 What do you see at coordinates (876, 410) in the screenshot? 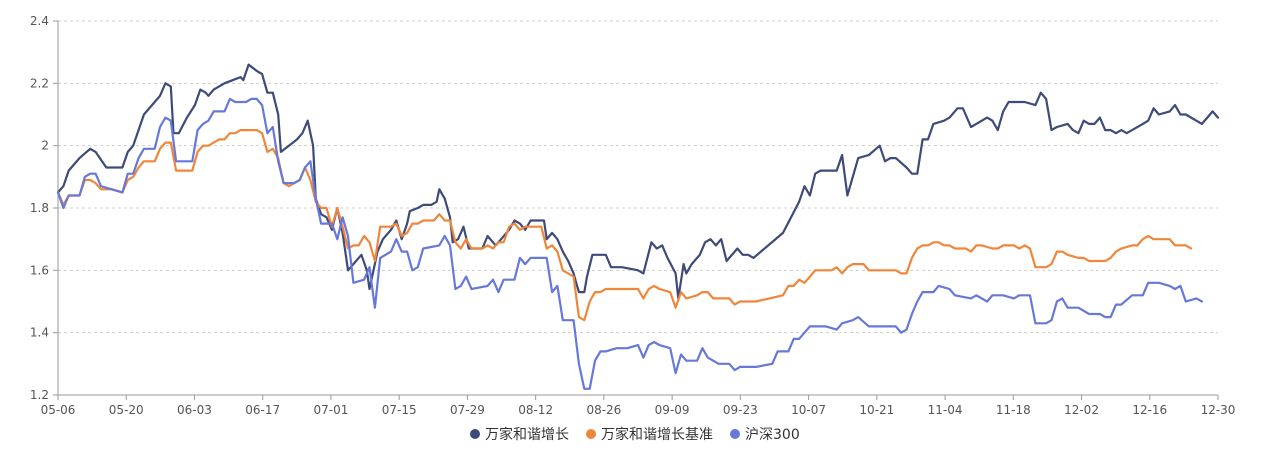
I see `x-tick-label: 10-21` at bounding box center [876, 410].